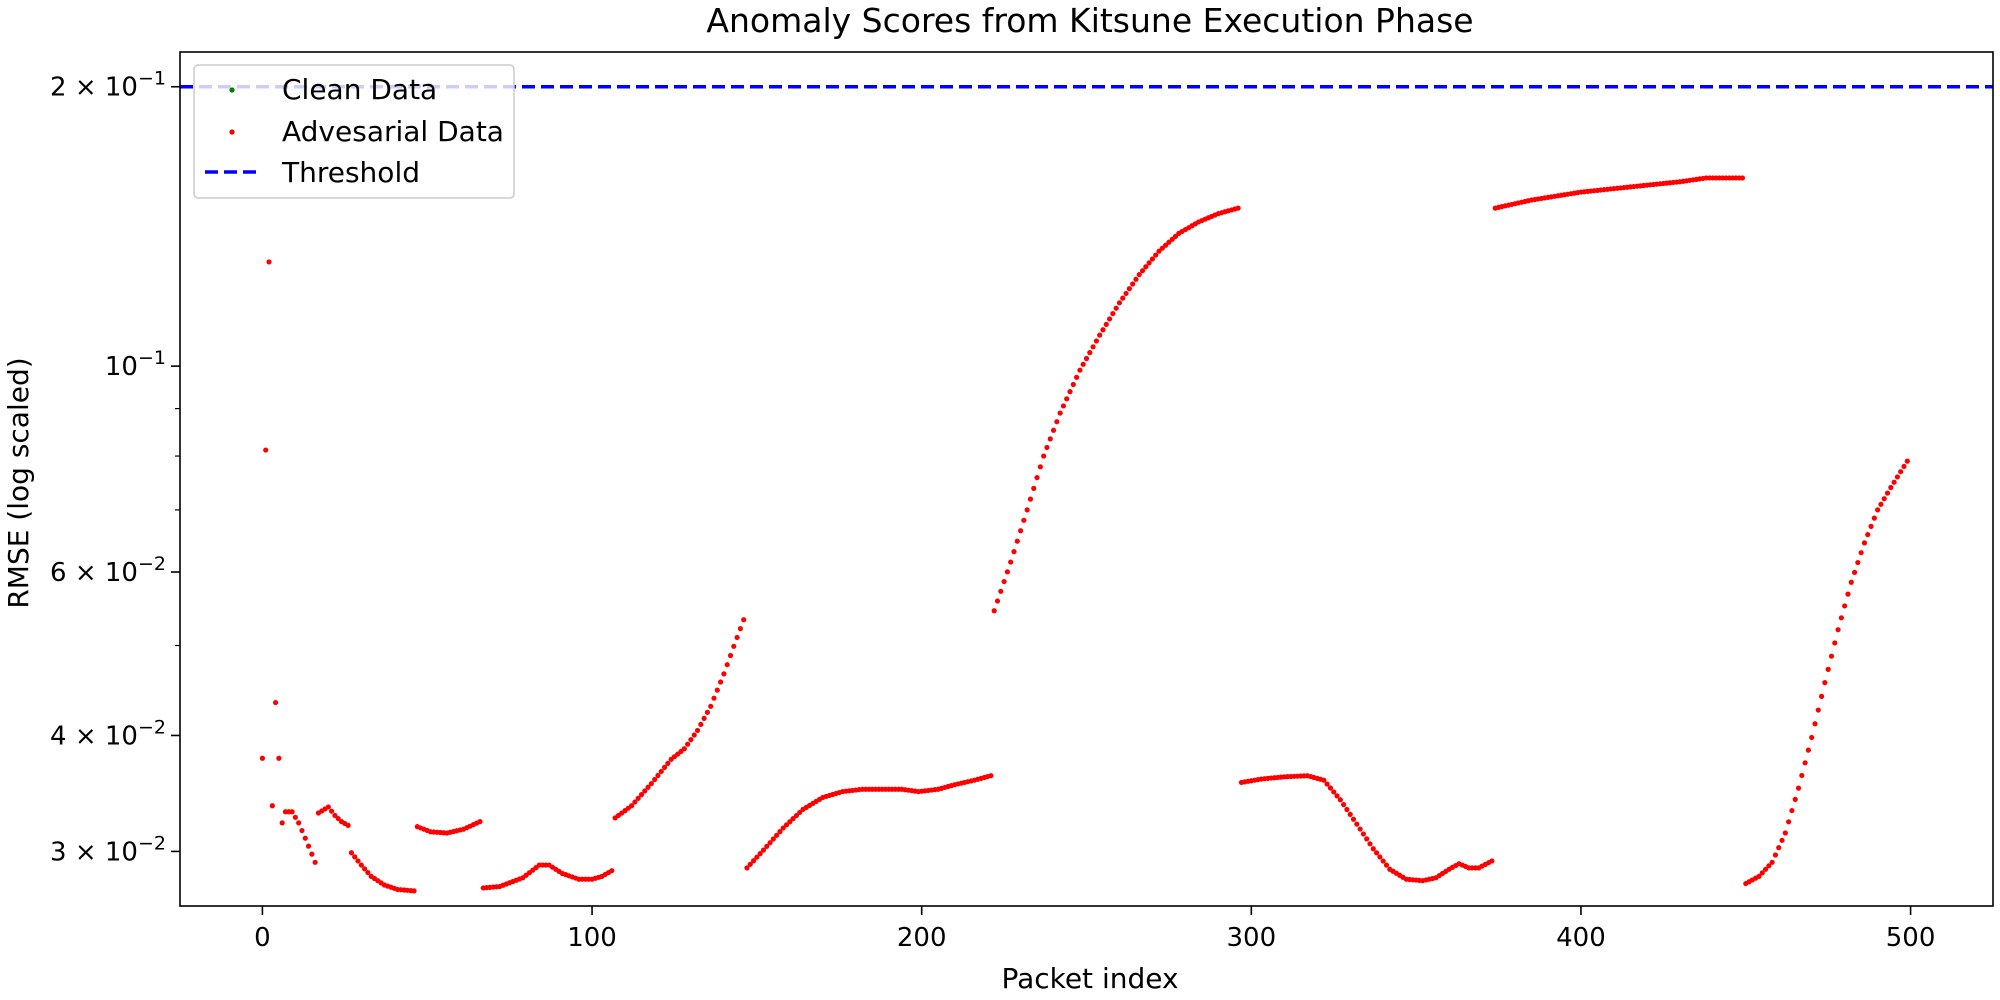  Describe the element at coordinates (393, 131) in the screenshot. I see `legend-label-adversarial-data: Advesarial Data` at that location.